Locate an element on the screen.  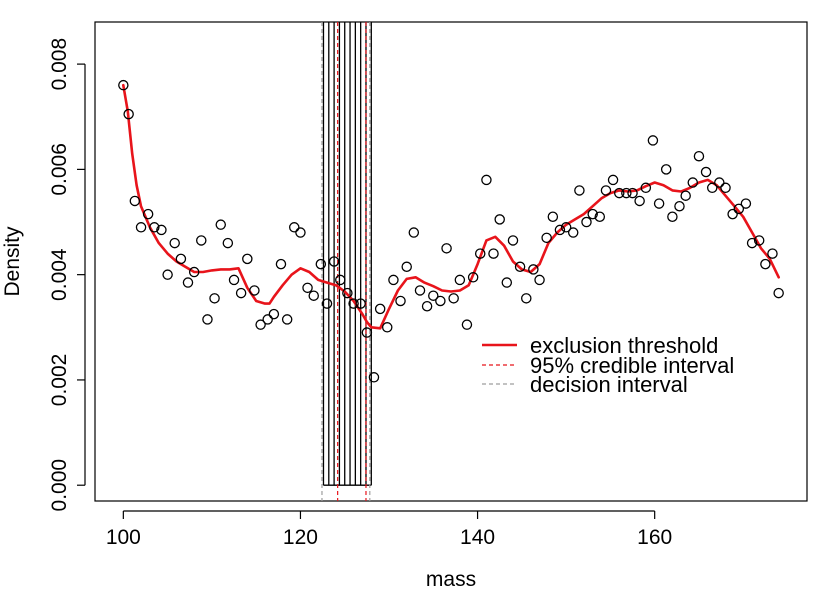
x-tick-label: 140 is located at coordinates (477, 537).